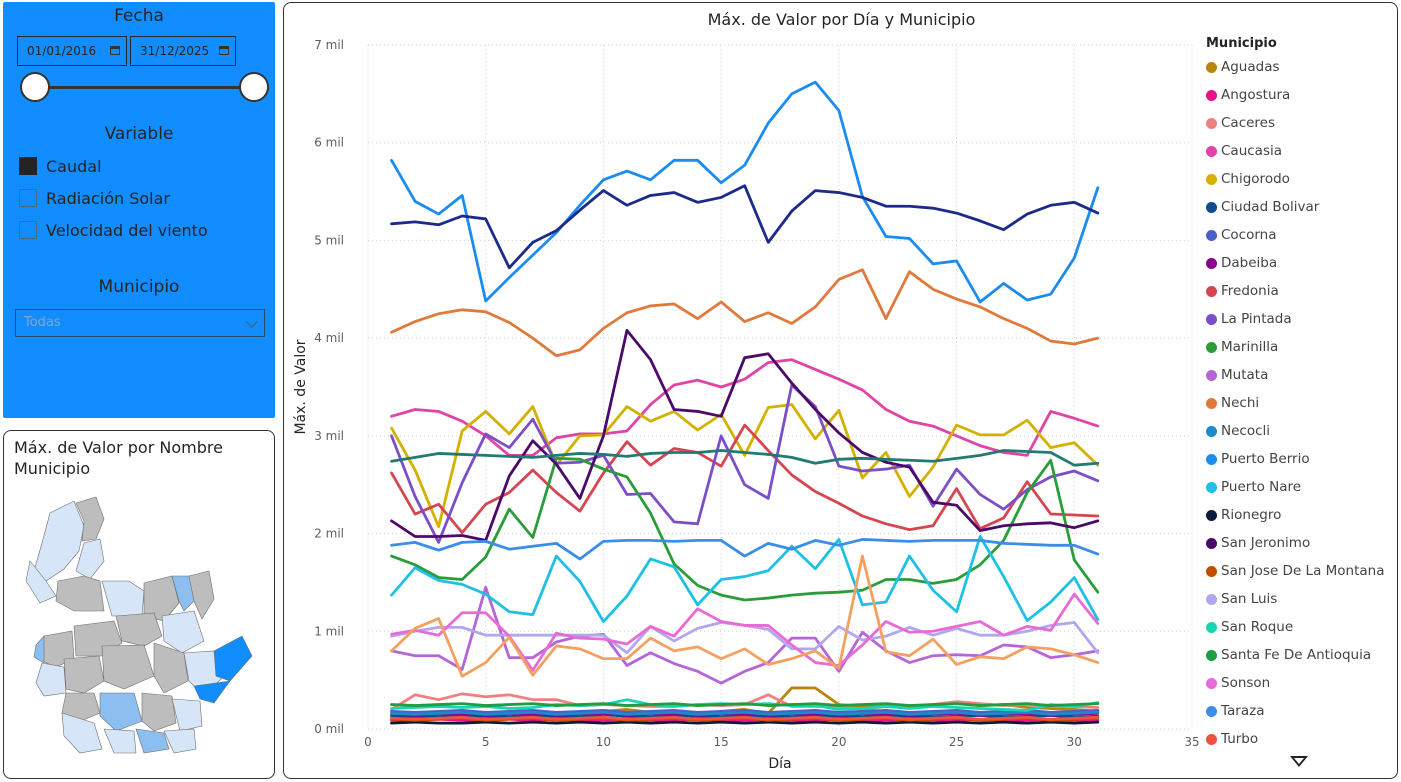  Describe the element at coordinates (1242, 291) in the screenshot. I see `legend-item: Fredonia` at that location.